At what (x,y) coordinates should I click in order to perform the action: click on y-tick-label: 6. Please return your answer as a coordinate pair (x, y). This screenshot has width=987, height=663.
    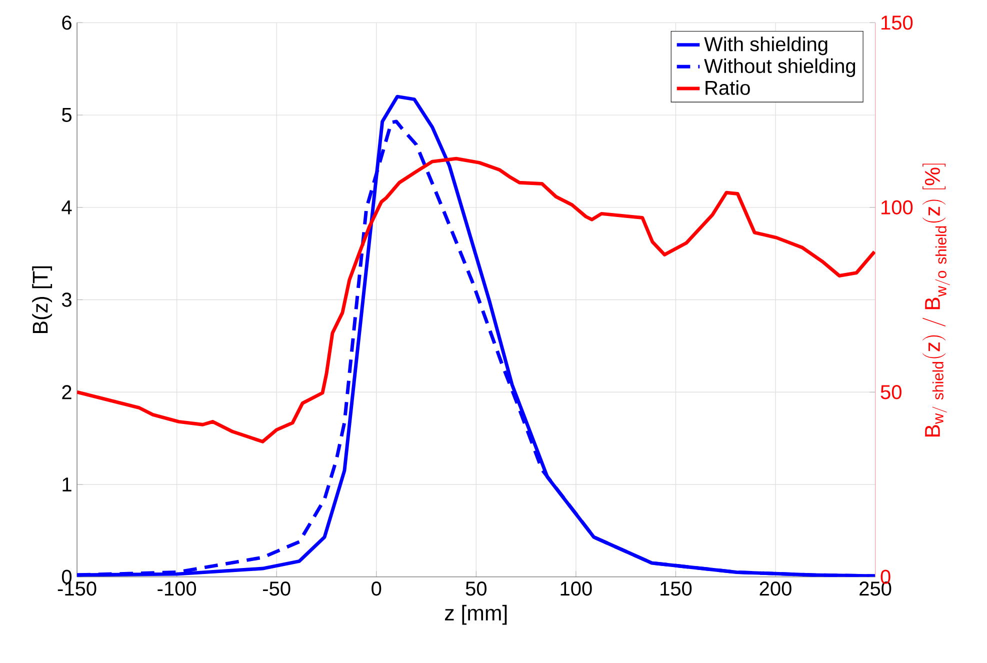
    Looking at the image, I should click on (67, 23).